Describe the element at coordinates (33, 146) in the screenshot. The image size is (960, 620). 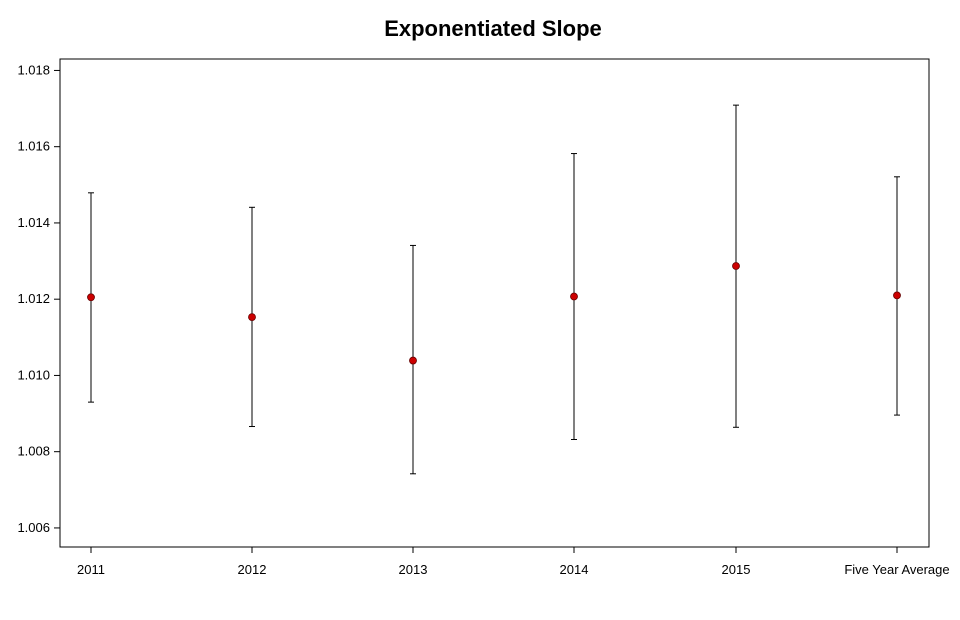
I see `y-tick-label: 1.016` at that location.